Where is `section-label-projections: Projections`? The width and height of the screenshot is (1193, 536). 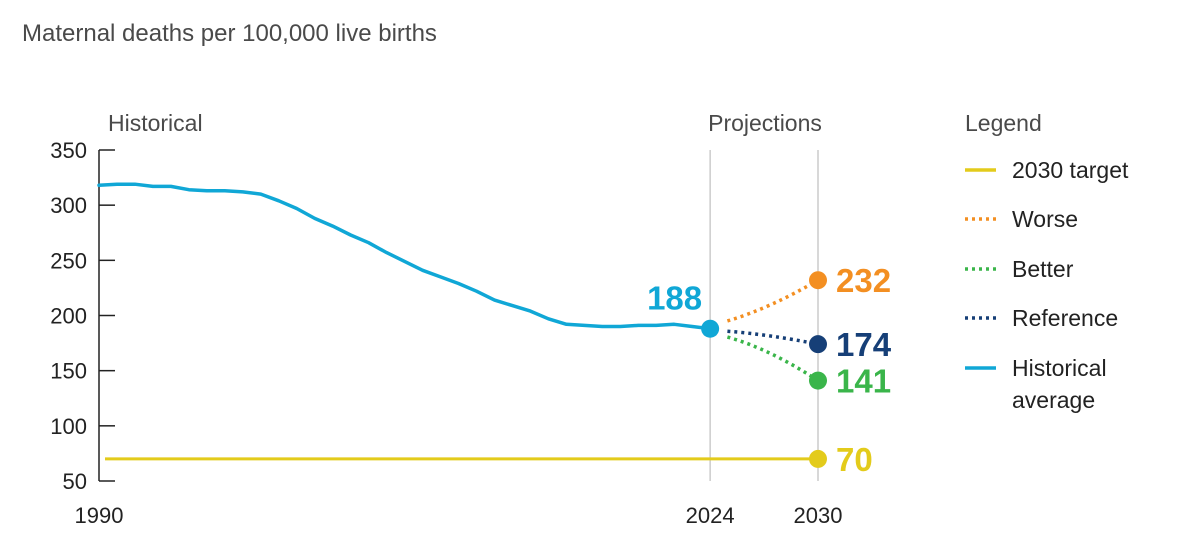
section-label-projections: Projections is located at coordinates (765, 123).